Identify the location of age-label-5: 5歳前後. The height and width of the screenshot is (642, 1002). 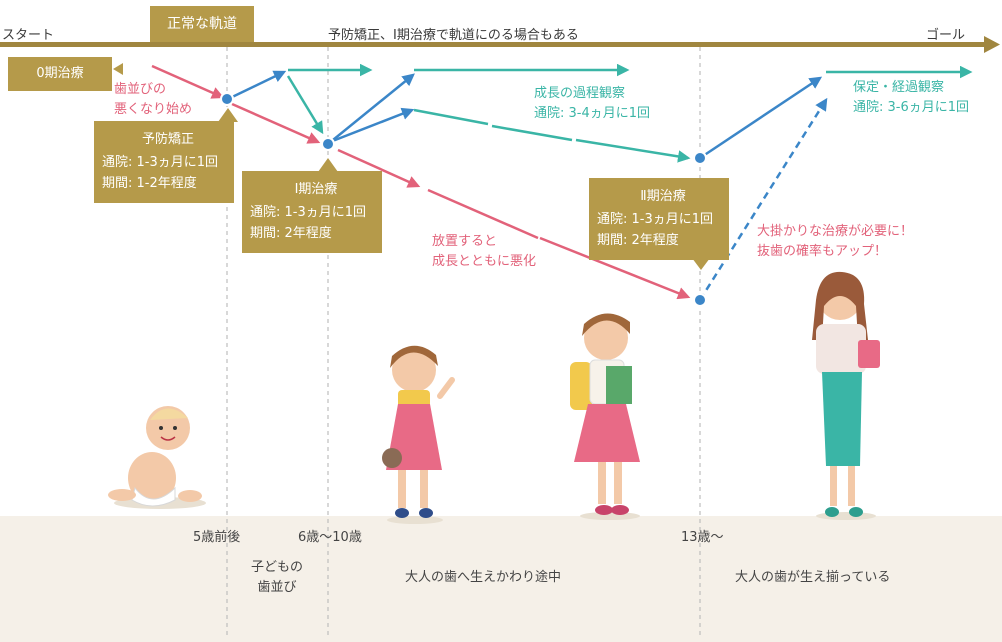
(217, 537).